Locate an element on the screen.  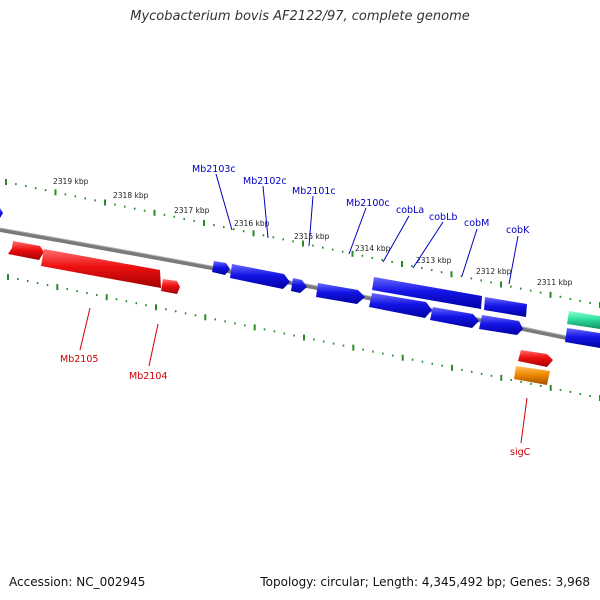
gene-arrow-mb2100c is located at coordinates (340, 293).